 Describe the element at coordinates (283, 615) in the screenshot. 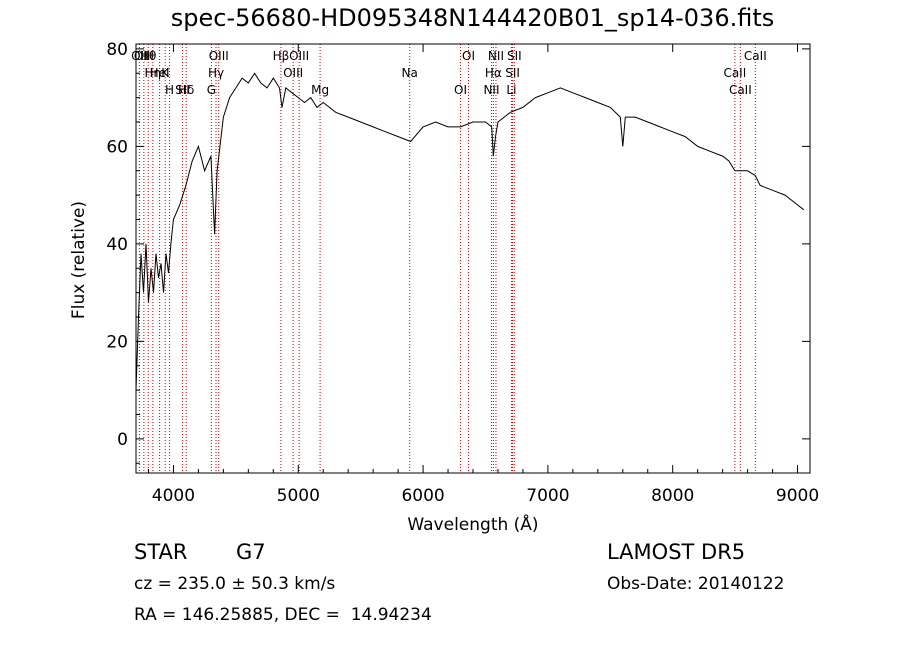

I see `coordinates-text: RA = 146.25885, DEC = 14.94234` at that location.